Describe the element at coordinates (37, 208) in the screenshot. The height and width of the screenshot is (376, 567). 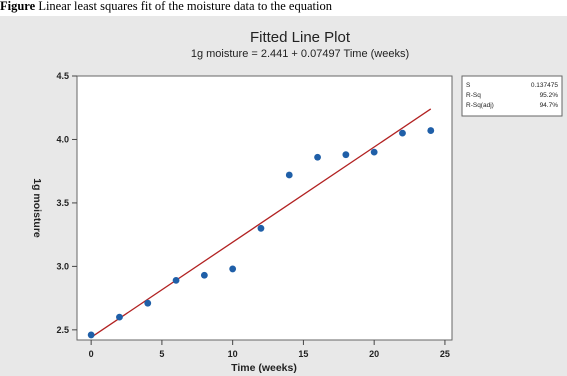
I see `y-axis-label: 1g moisture` at that location.